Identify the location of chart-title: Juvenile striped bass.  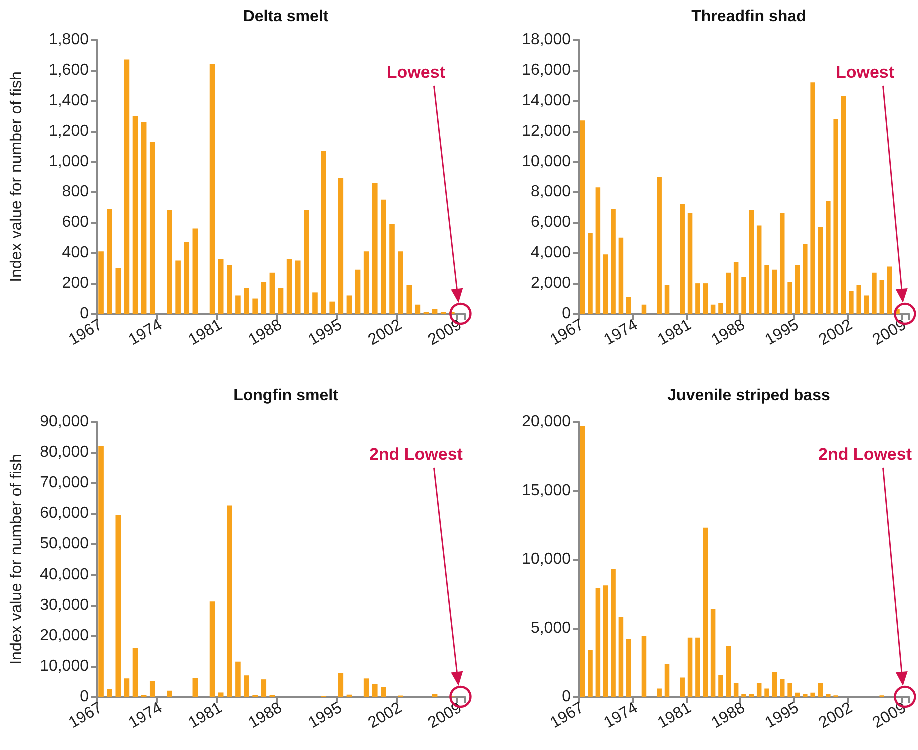
(749, 396).